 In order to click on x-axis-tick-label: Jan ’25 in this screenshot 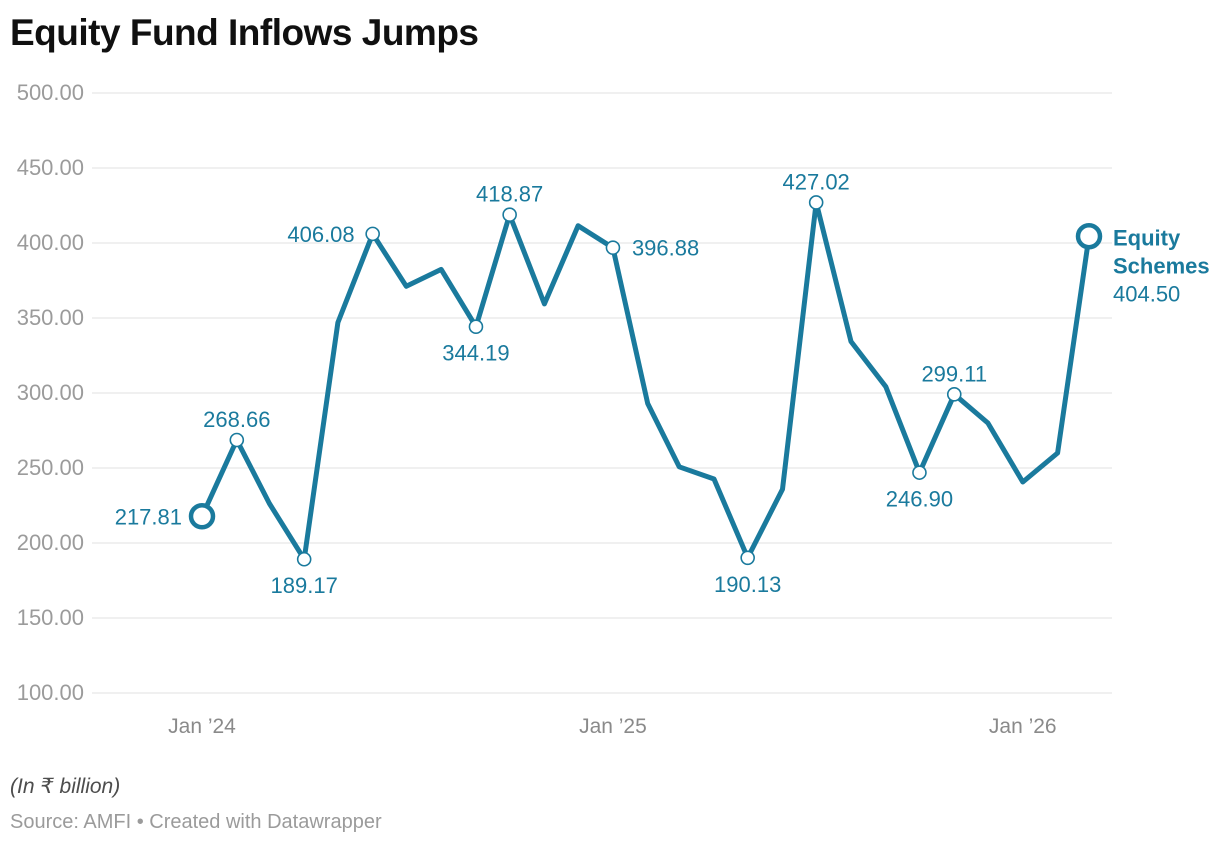, I will do `click(613, 726)`.